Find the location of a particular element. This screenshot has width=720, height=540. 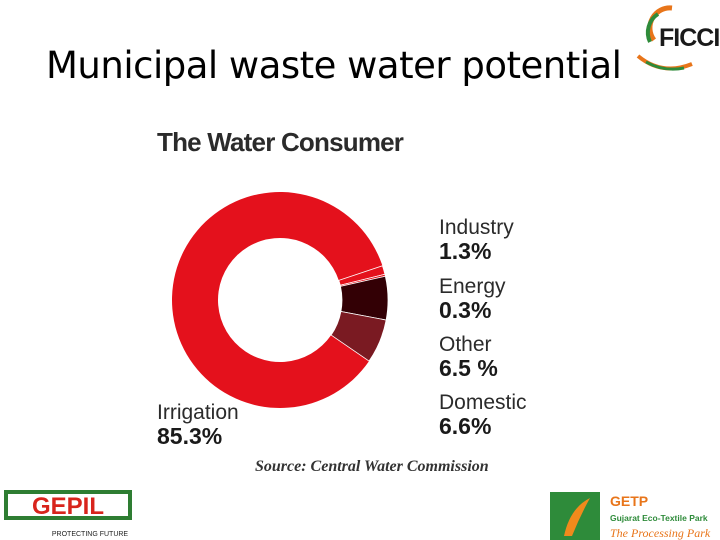

legend-value-domestic: 6.6% is located at coordinates (465, 426).